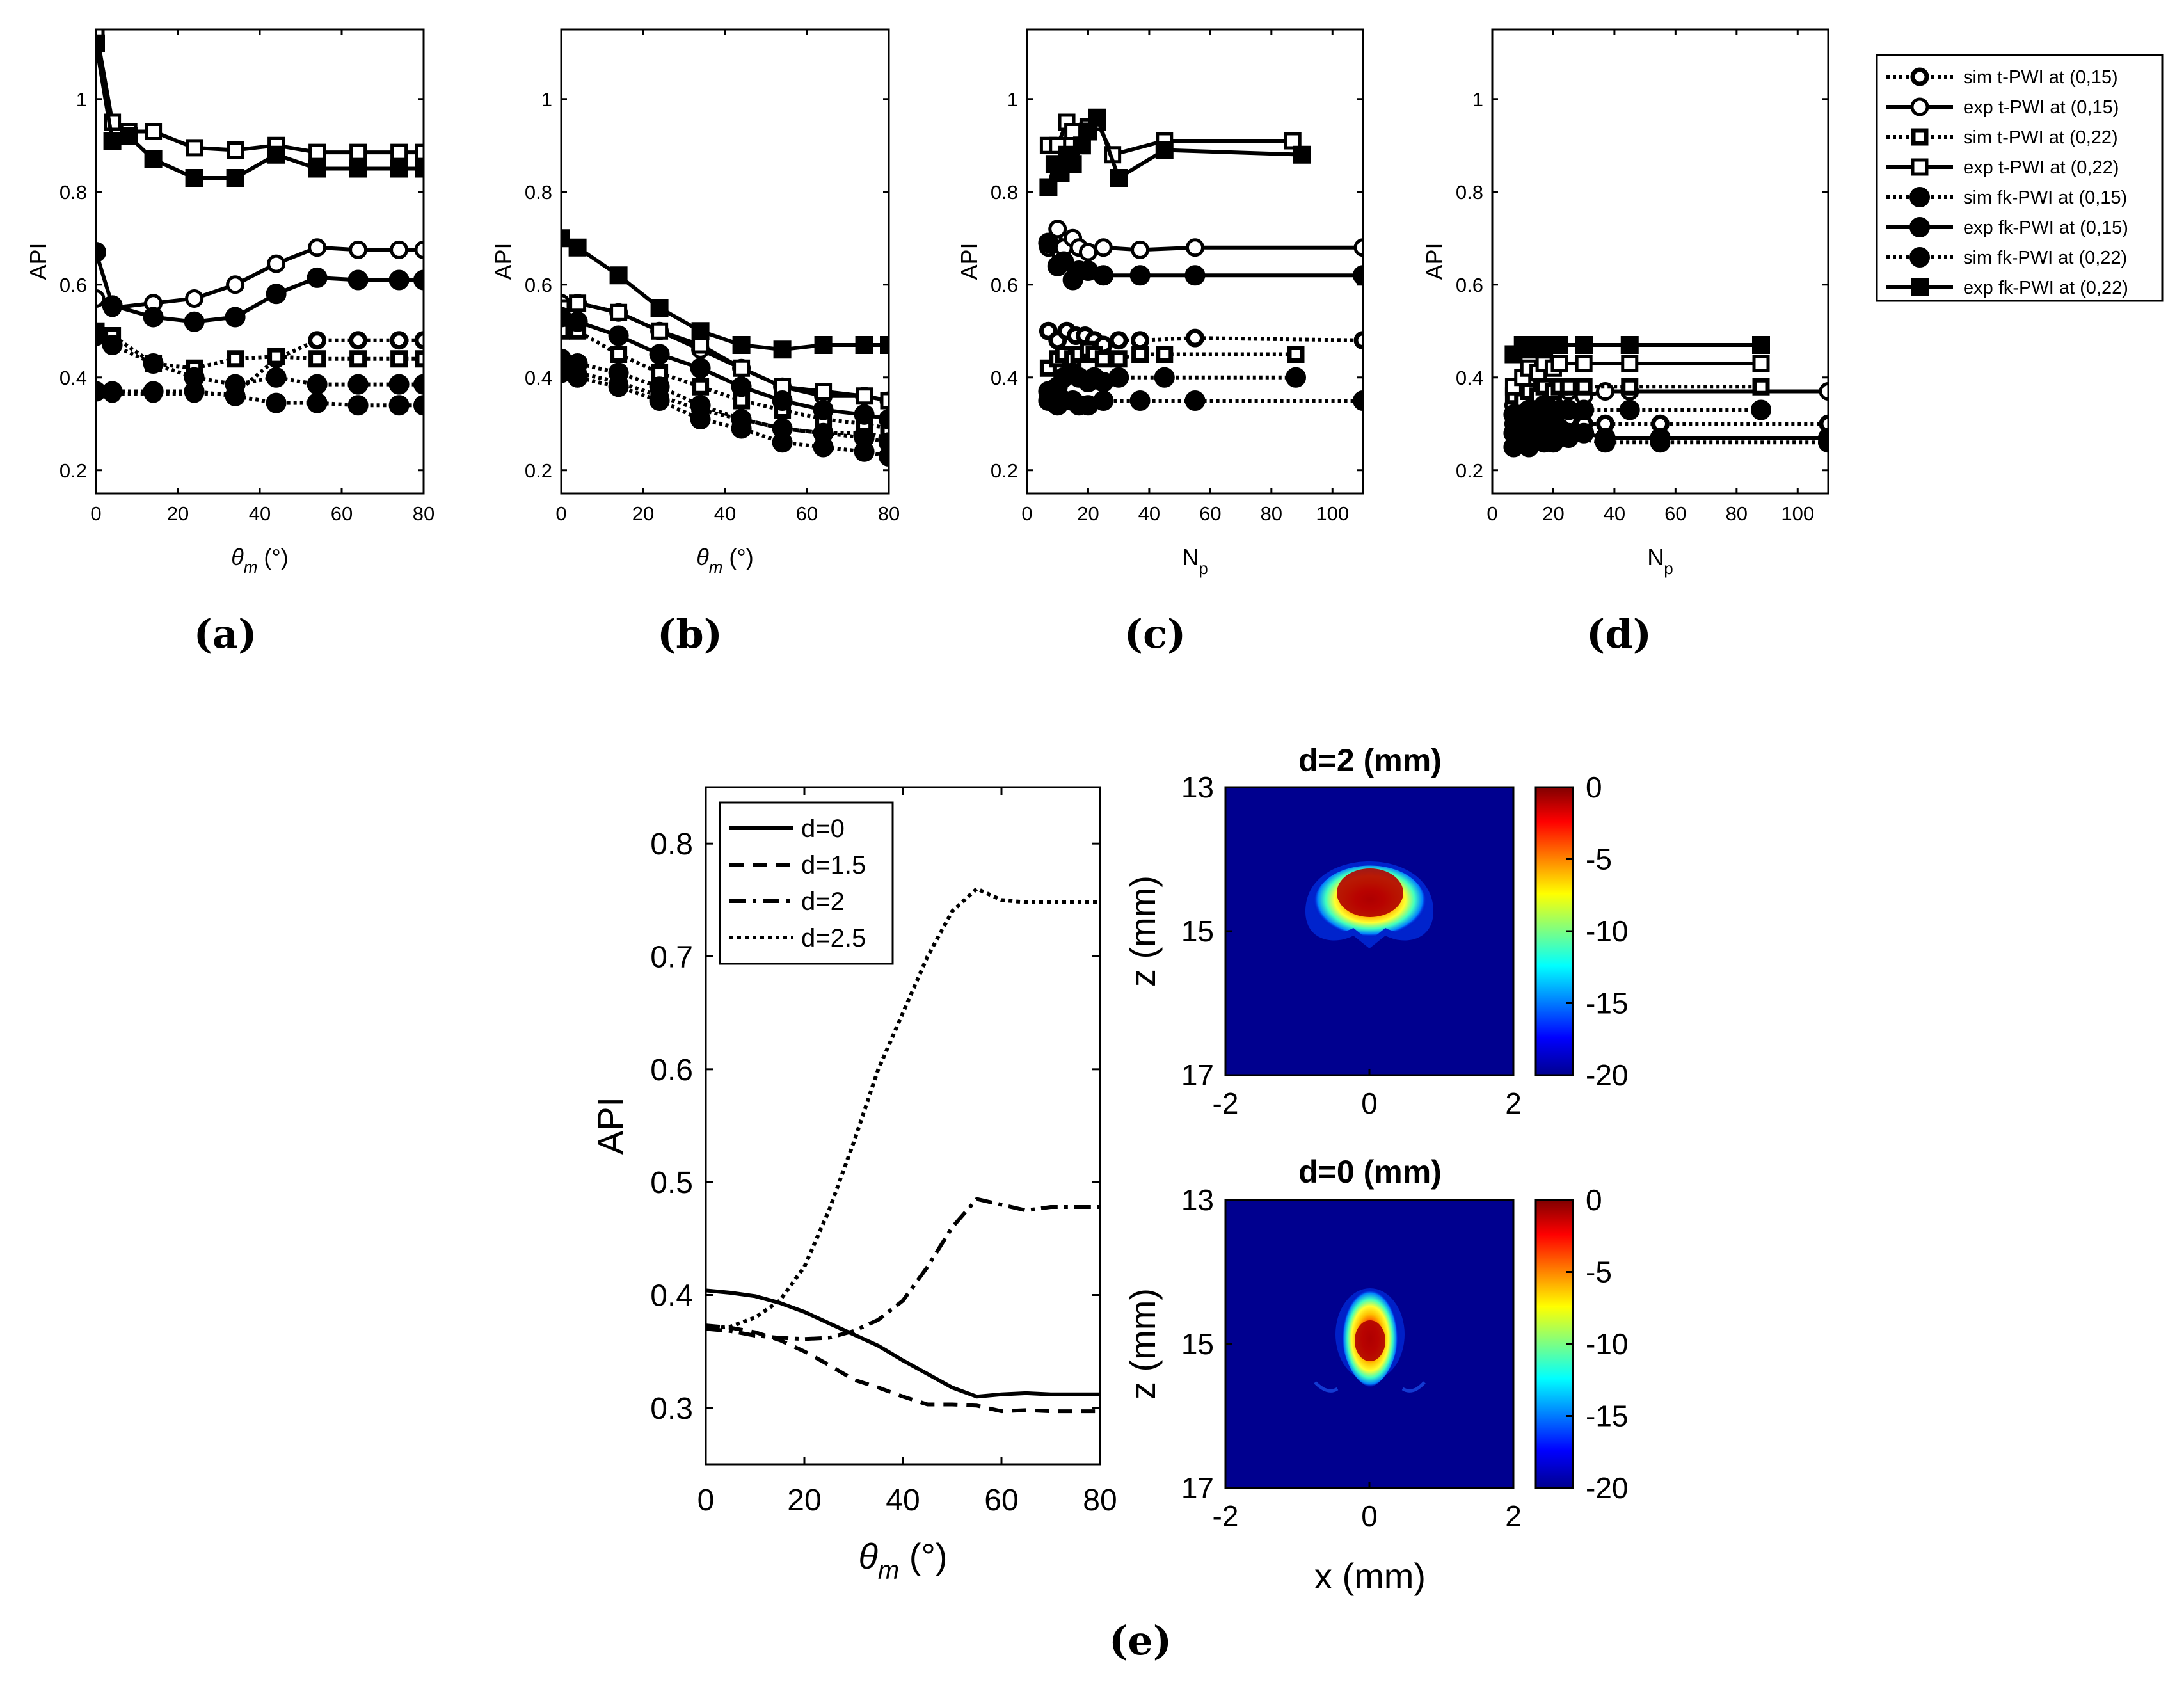  Describe the element at coordinates (2002, 77) in the screenshot. I see `legend-entry: sim t-PWI at (0,15)` at that location.